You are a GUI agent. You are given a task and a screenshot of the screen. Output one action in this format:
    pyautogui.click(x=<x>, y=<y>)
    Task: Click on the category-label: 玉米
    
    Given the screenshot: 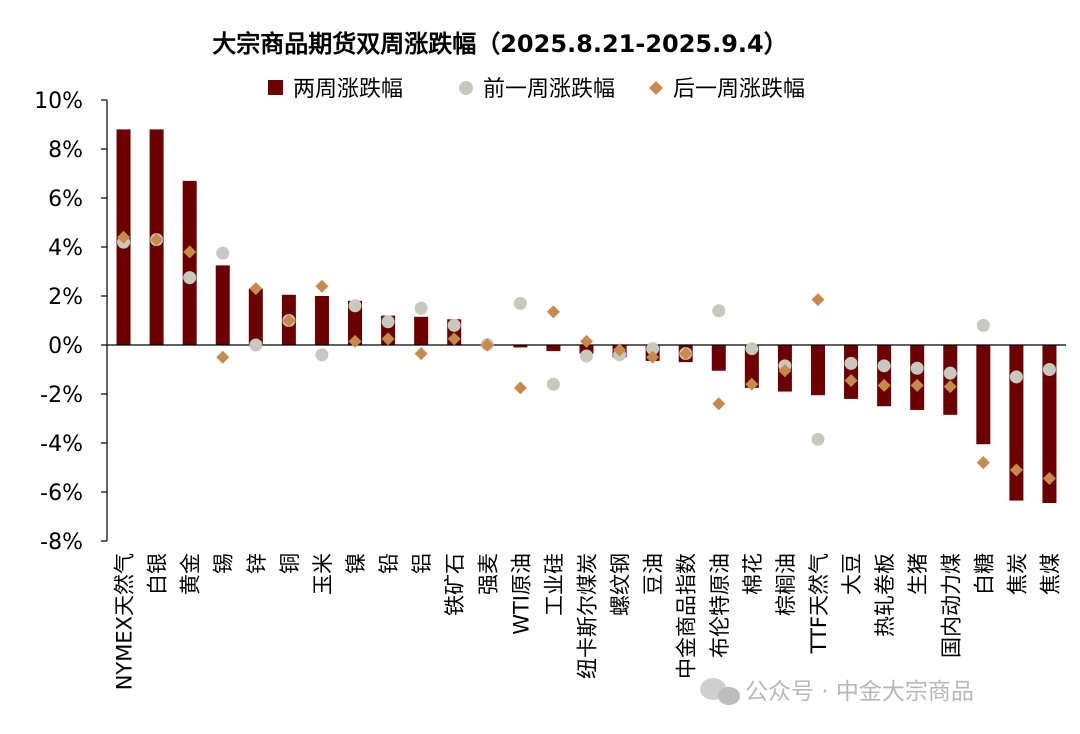 What is the action you would take?
    pyautogui.click(x=323, y=574)
    